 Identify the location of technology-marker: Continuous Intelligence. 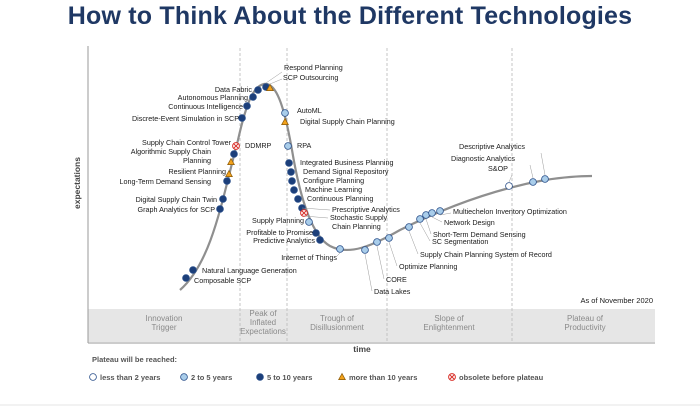
(209, 106).